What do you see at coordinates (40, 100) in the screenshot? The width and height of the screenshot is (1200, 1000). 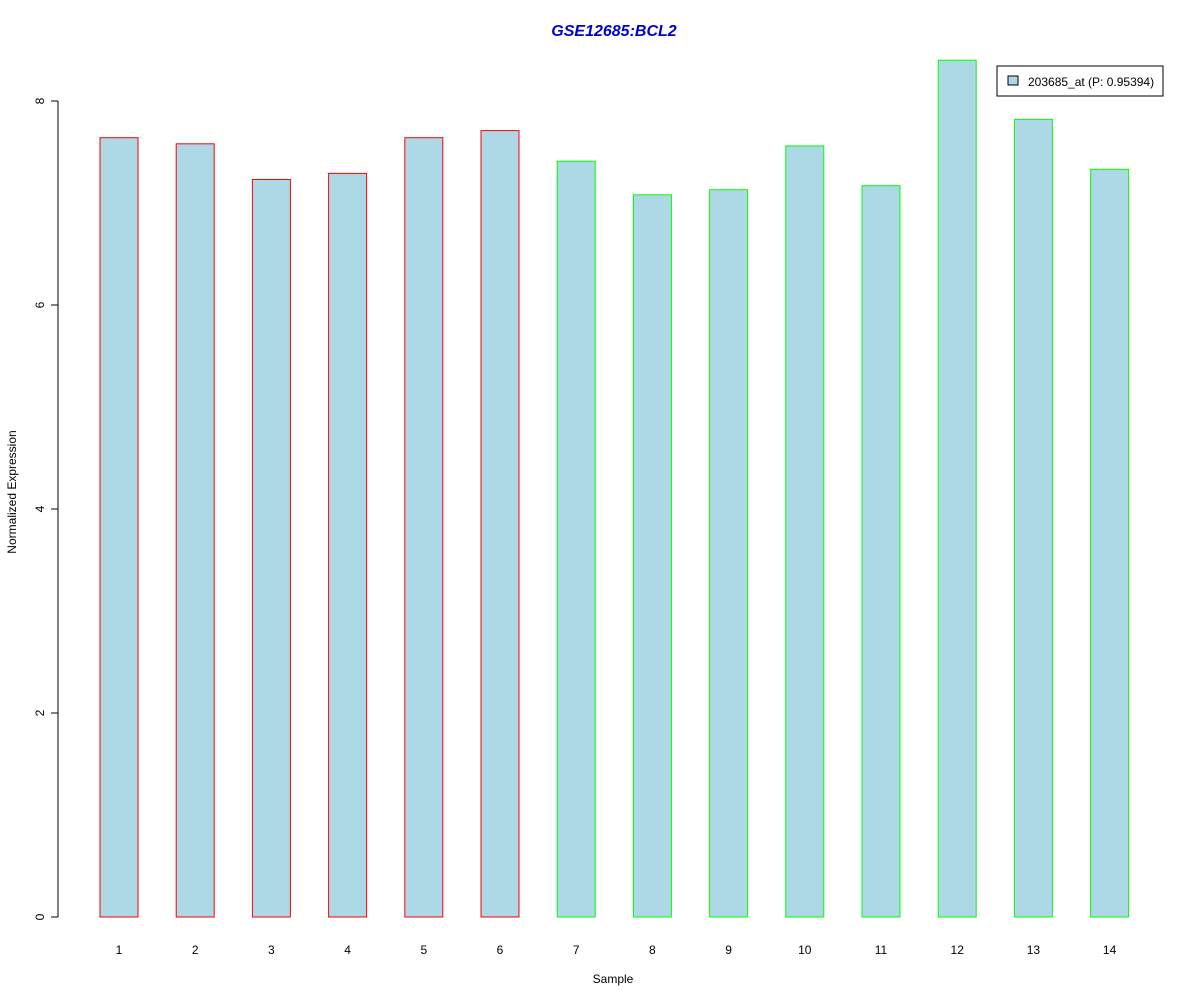 I see `y-tick-label: 8` at bounding box center [40, 100].